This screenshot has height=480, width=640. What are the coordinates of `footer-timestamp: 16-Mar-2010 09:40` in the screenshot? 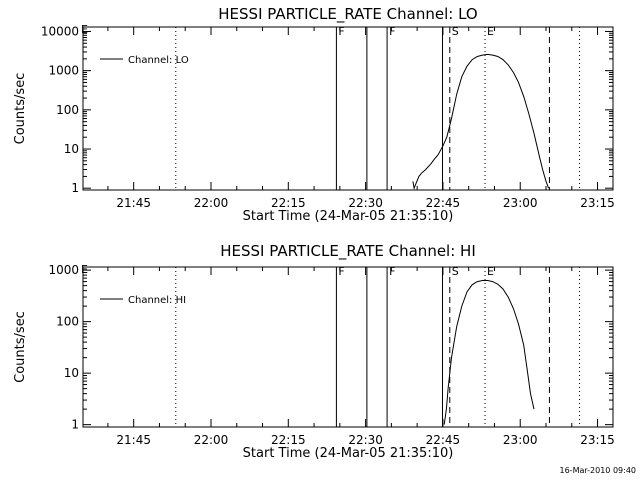 It's located at (598, 470).